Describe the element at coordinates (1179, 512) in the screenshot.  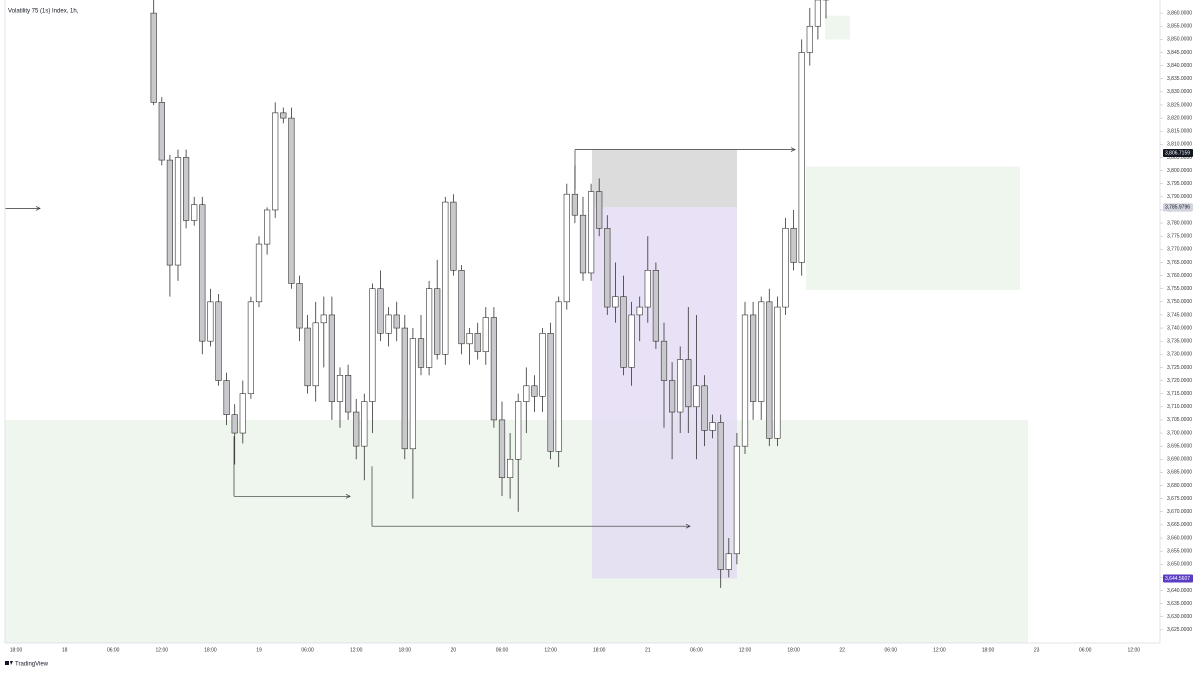
I see `y-tick-label: 3,670.0000` at that location.